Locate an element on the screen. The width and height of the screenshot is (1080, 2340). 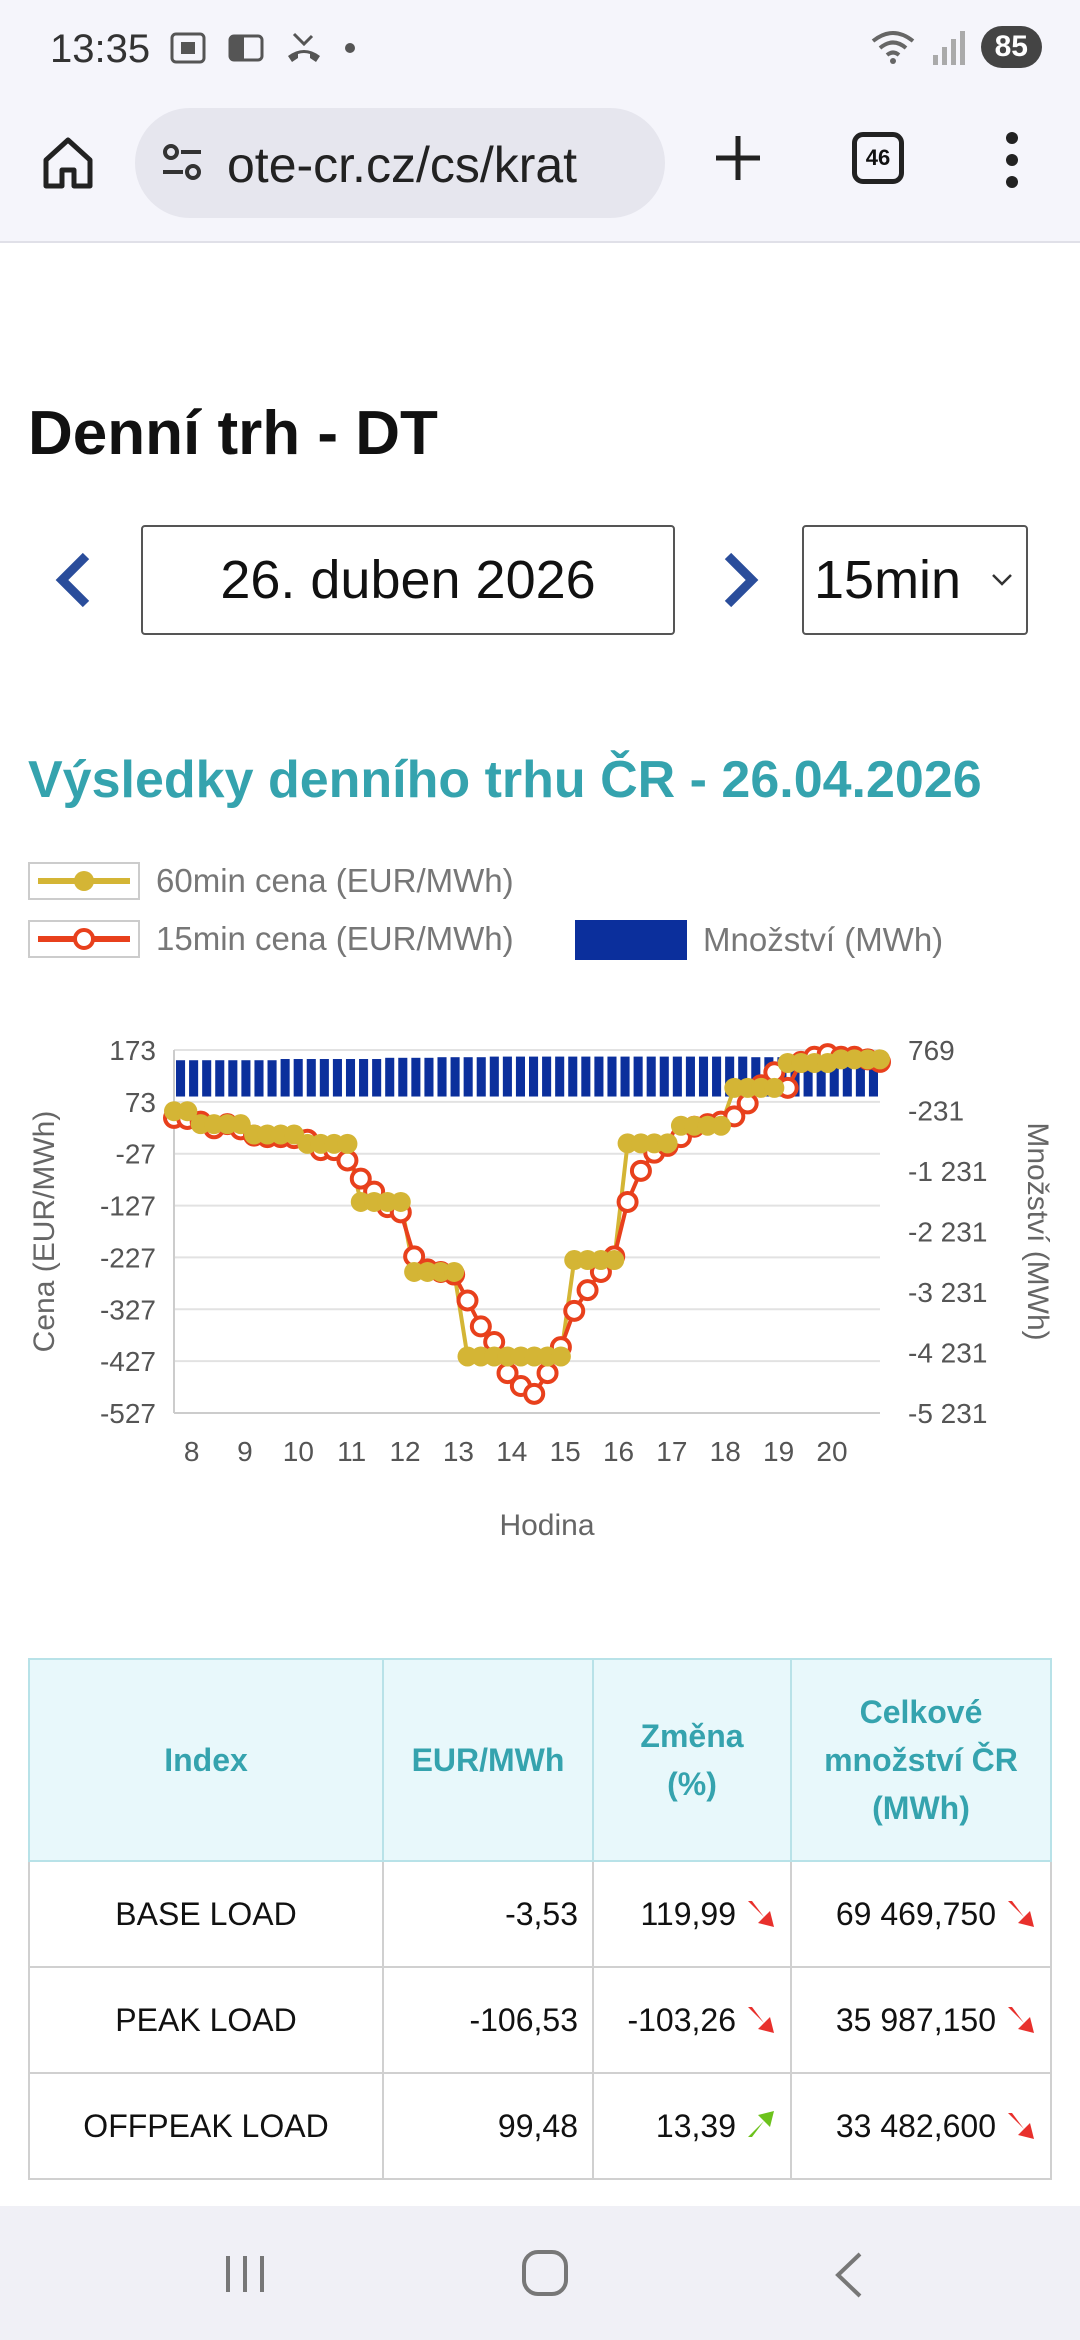
row-total: 35 987,150 is located at coordinates (921, 2020).